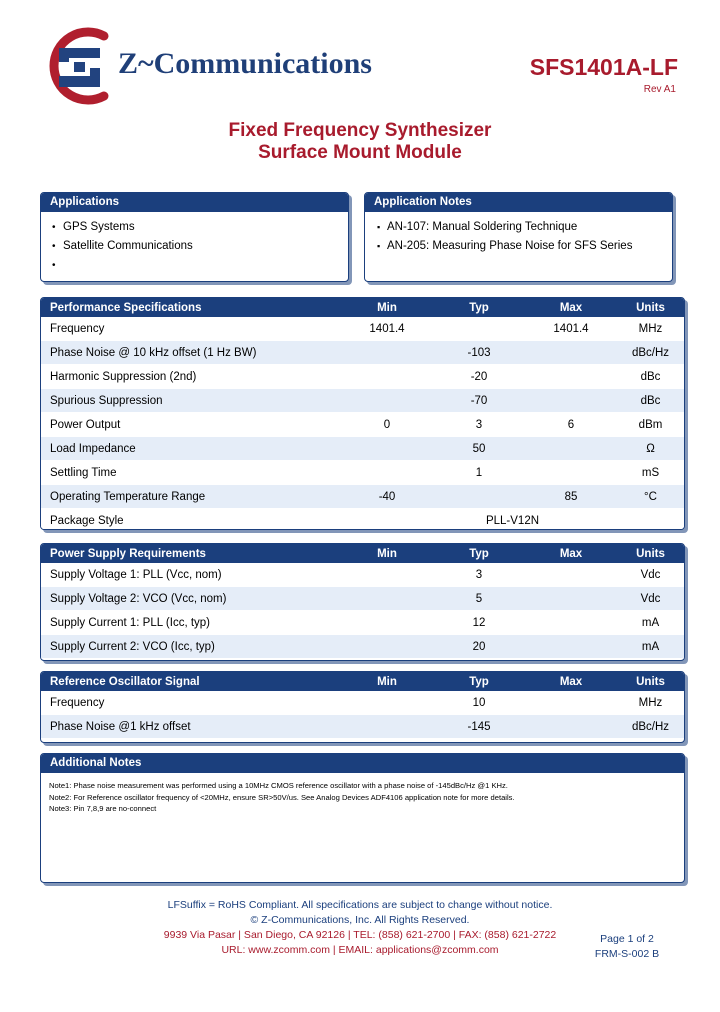  I want to click on cell-units: mS, so click(650, 472).